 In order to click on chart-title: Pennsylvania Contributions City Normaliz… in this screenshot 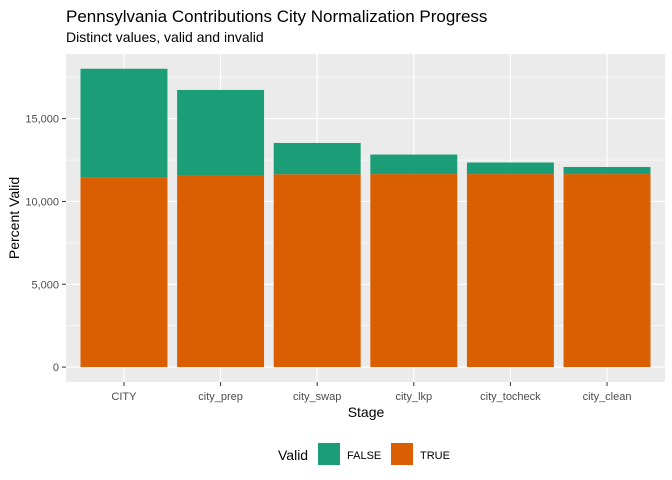, I will do `click(276, 16)`.